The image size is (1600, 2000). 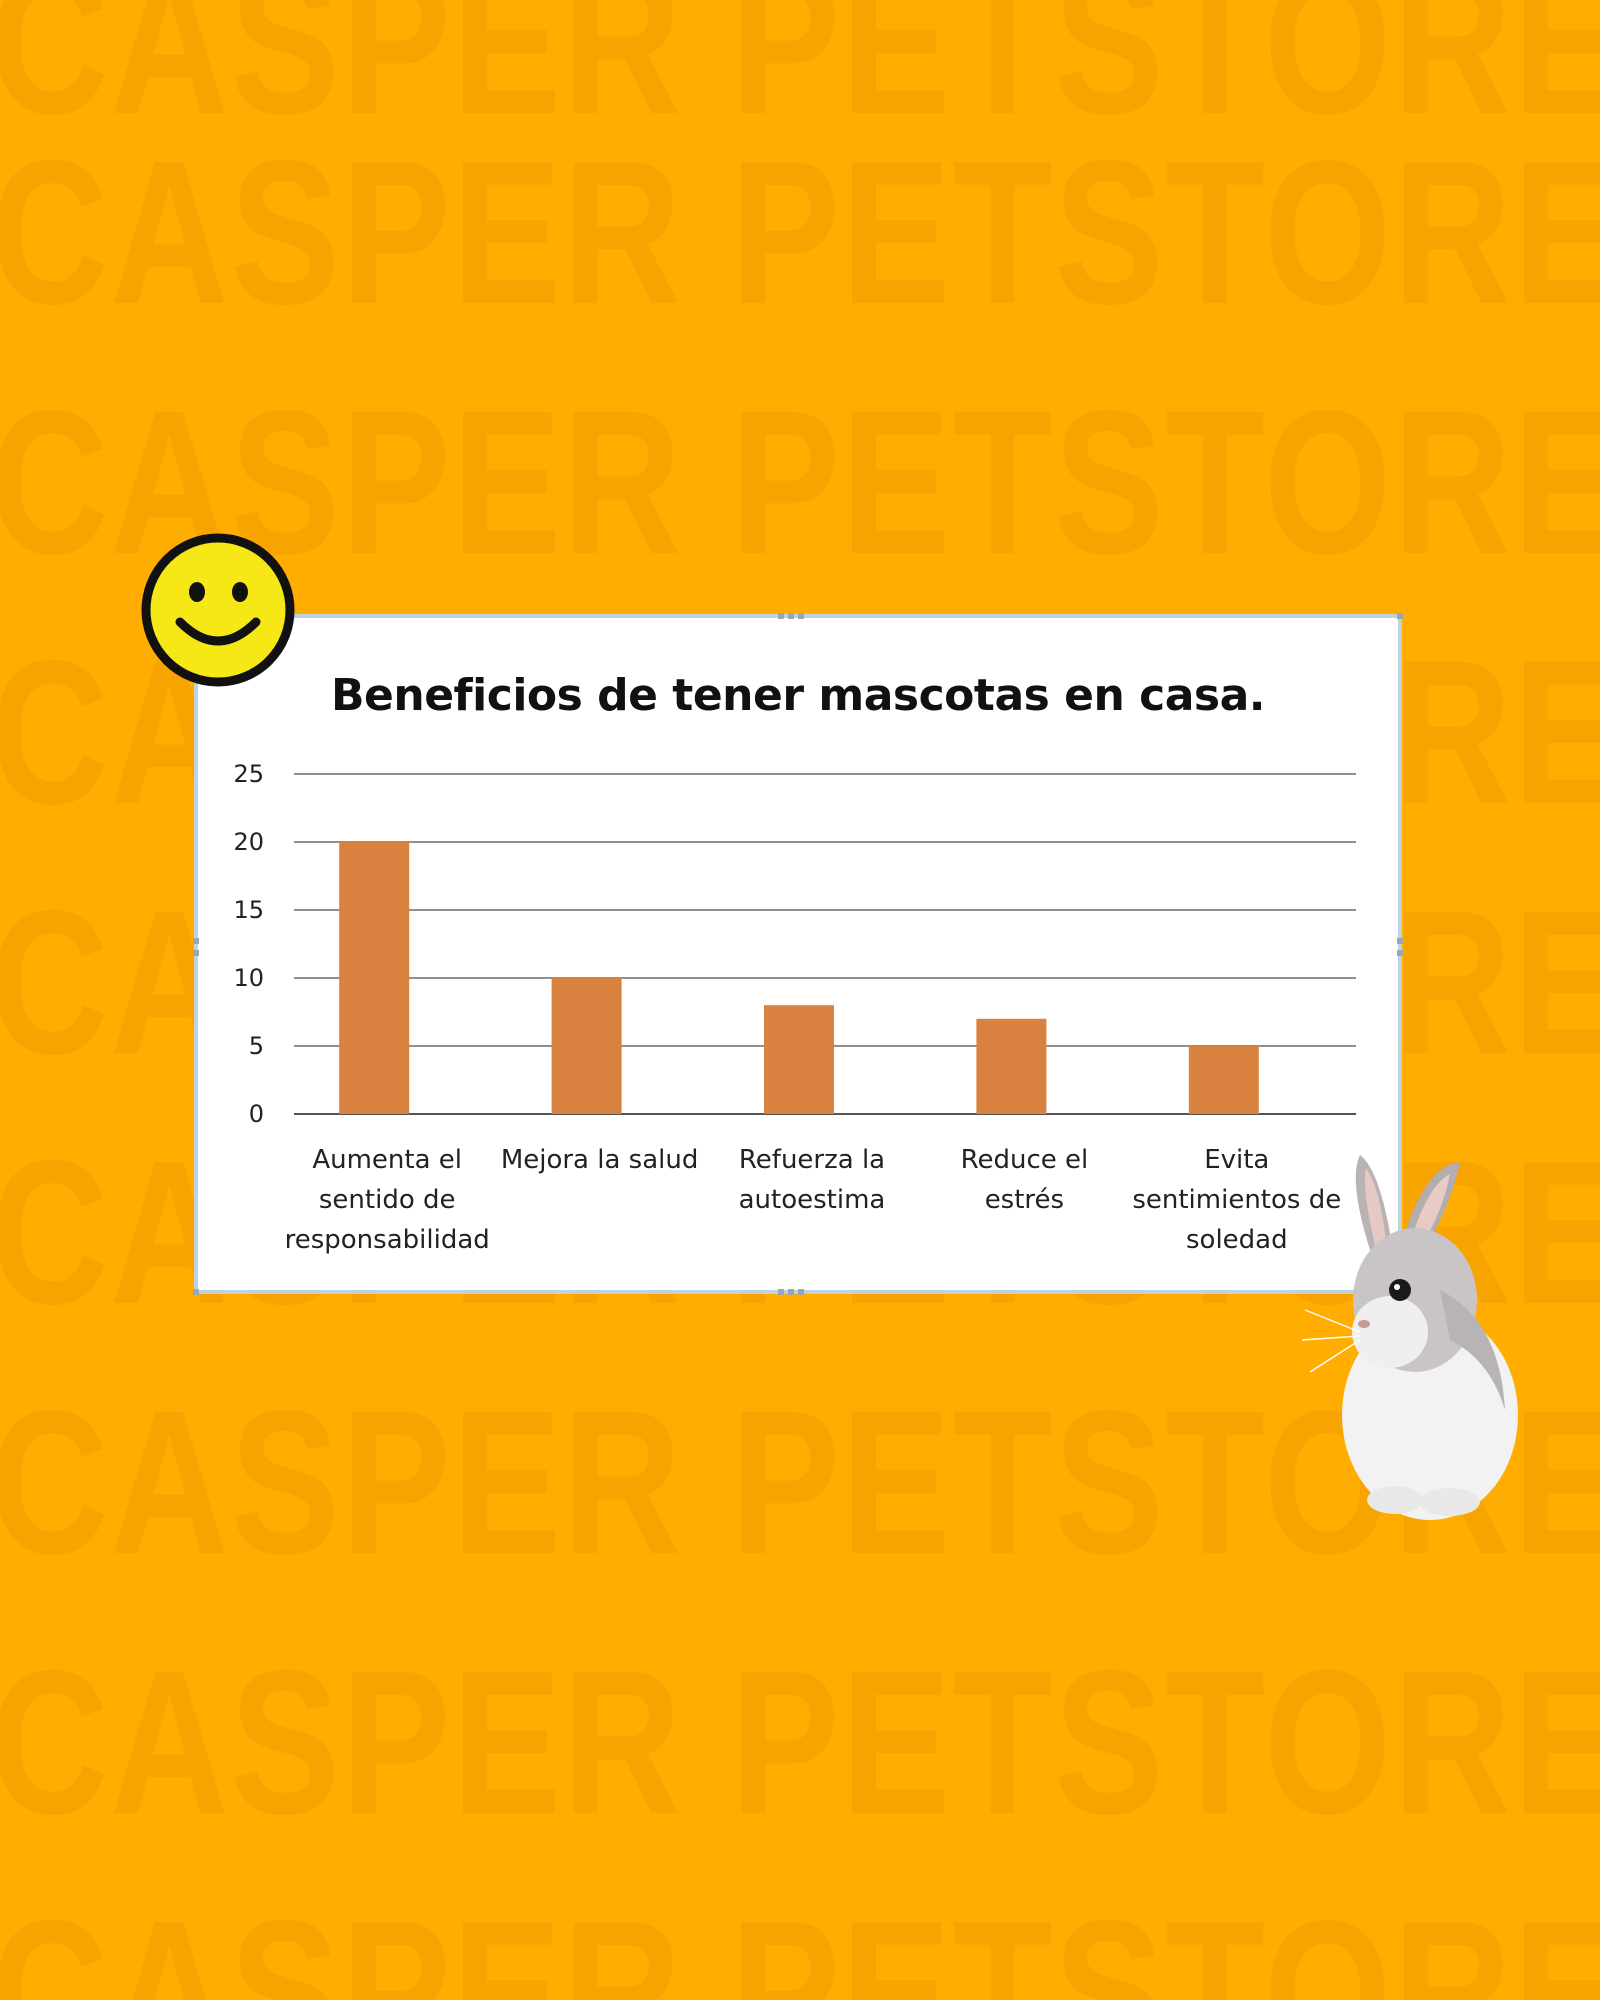 What do you see at coordinates (387, 1240) in the screenshot?
I see `x-tick-label-line: responsabilidad` at bounding box center [387, 1240].